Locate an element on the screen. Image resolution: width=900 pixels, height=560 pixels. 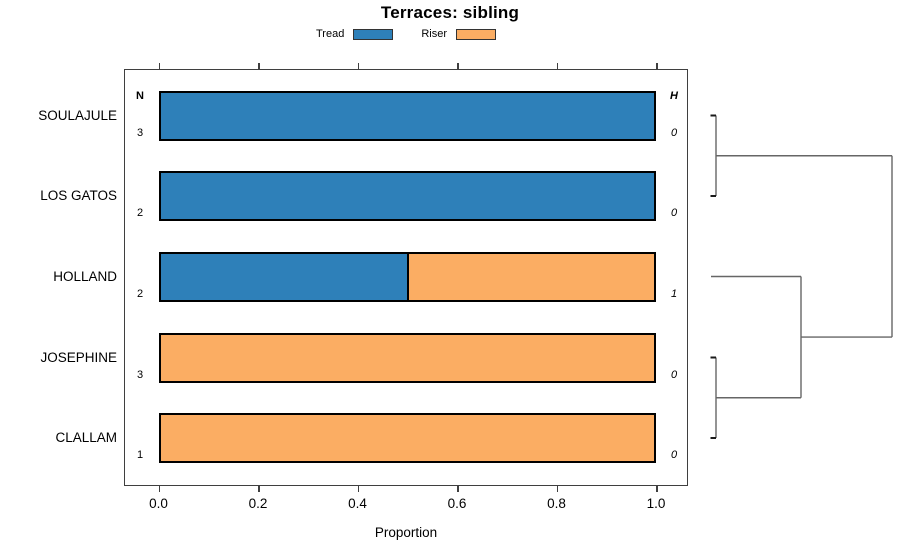
legend: Tread Riser is located at coordinates (406, 34).